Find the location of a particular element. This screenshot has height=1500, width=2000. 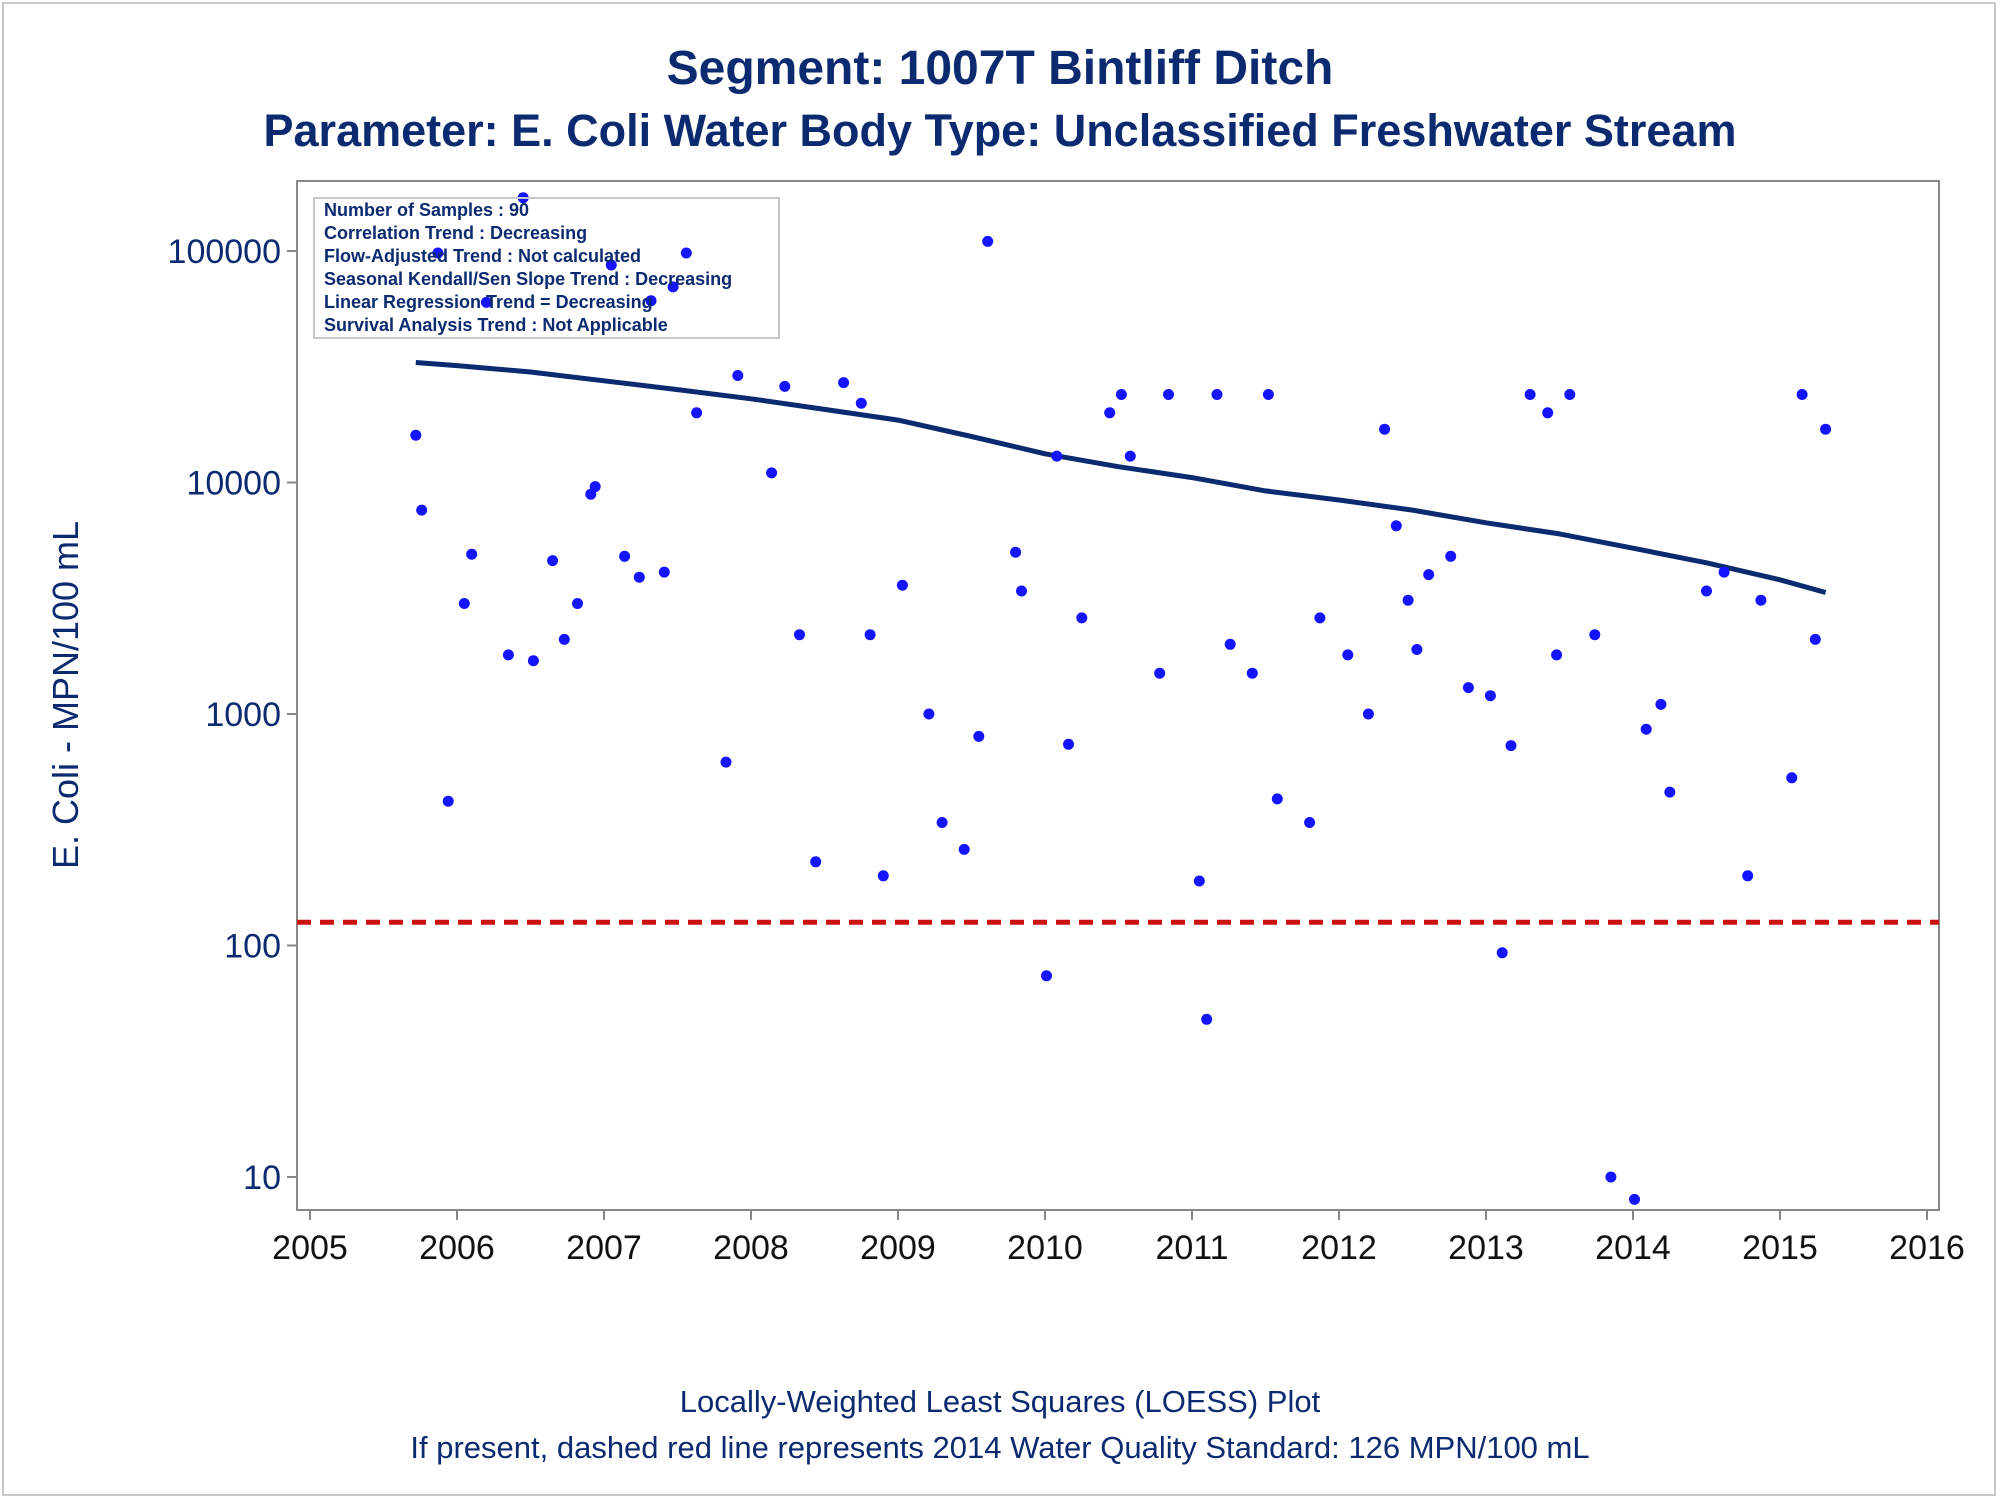

x-tick-label-2006: 2006 is located at coordinates (457, 1248).